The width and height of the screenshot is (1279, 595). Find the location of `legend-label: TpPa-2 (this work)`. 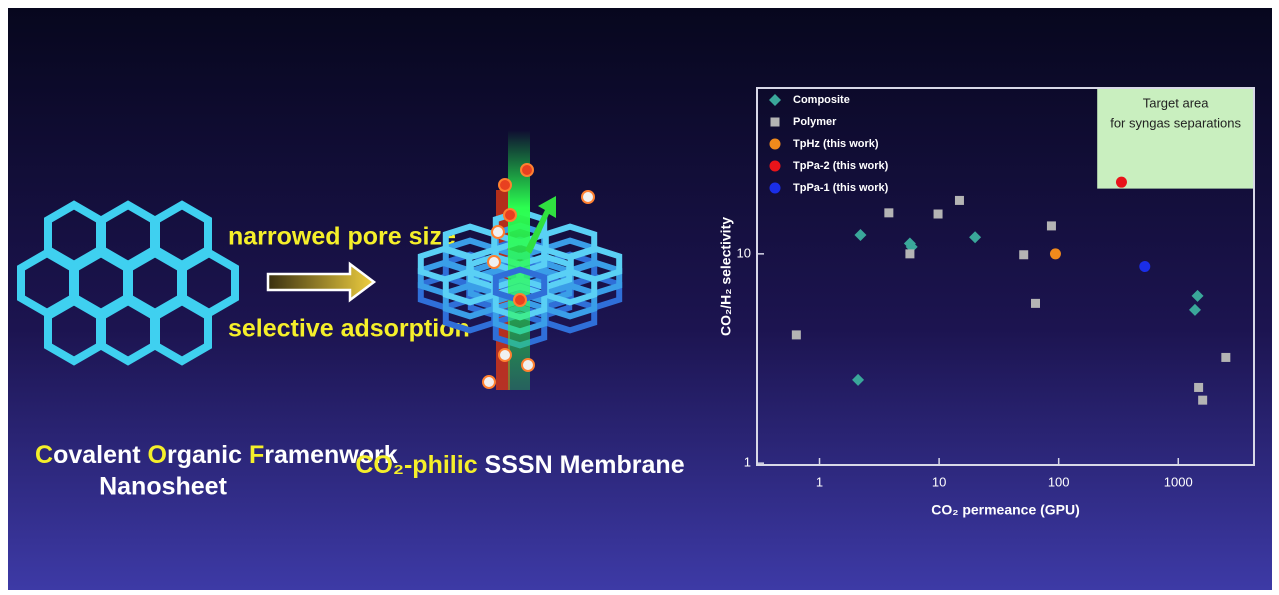

legend-label: TpPa-2 (this work) is located at coordinates (841, 166).